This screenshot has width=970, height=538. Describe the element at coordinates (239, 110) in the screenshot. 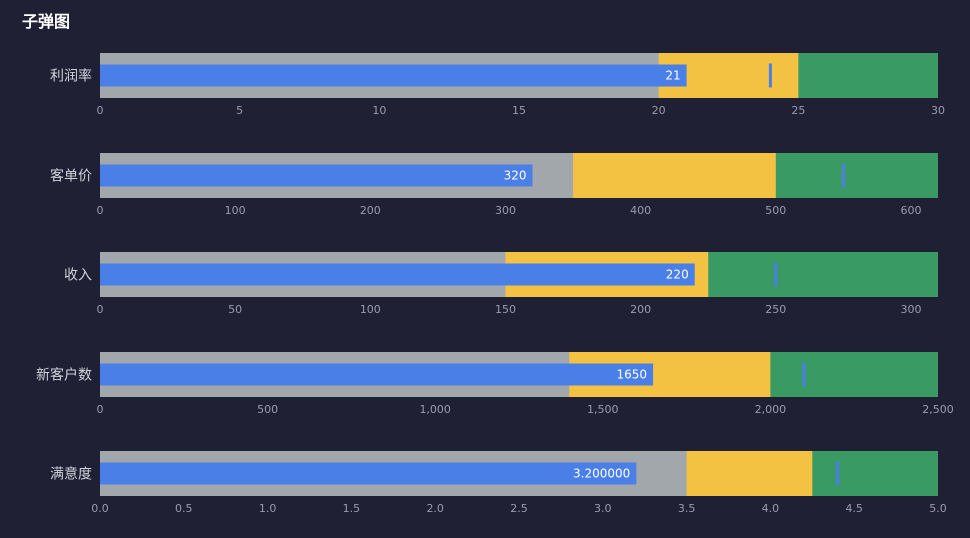

I see `tick-label: 5` at that location.